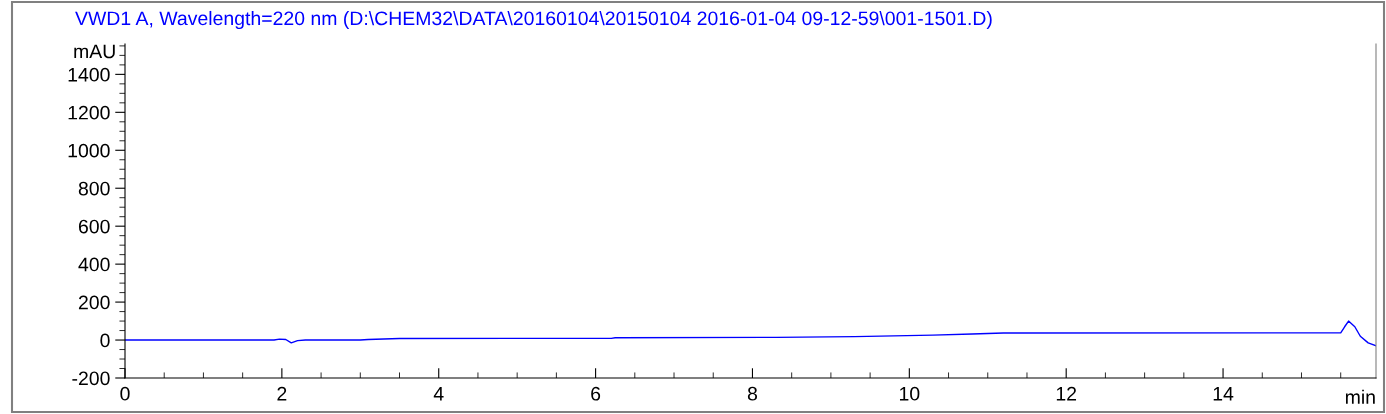 The width and height of the screenshot is (1386, 414). I want to click on x-tick-label: 0, so click(125, 393).